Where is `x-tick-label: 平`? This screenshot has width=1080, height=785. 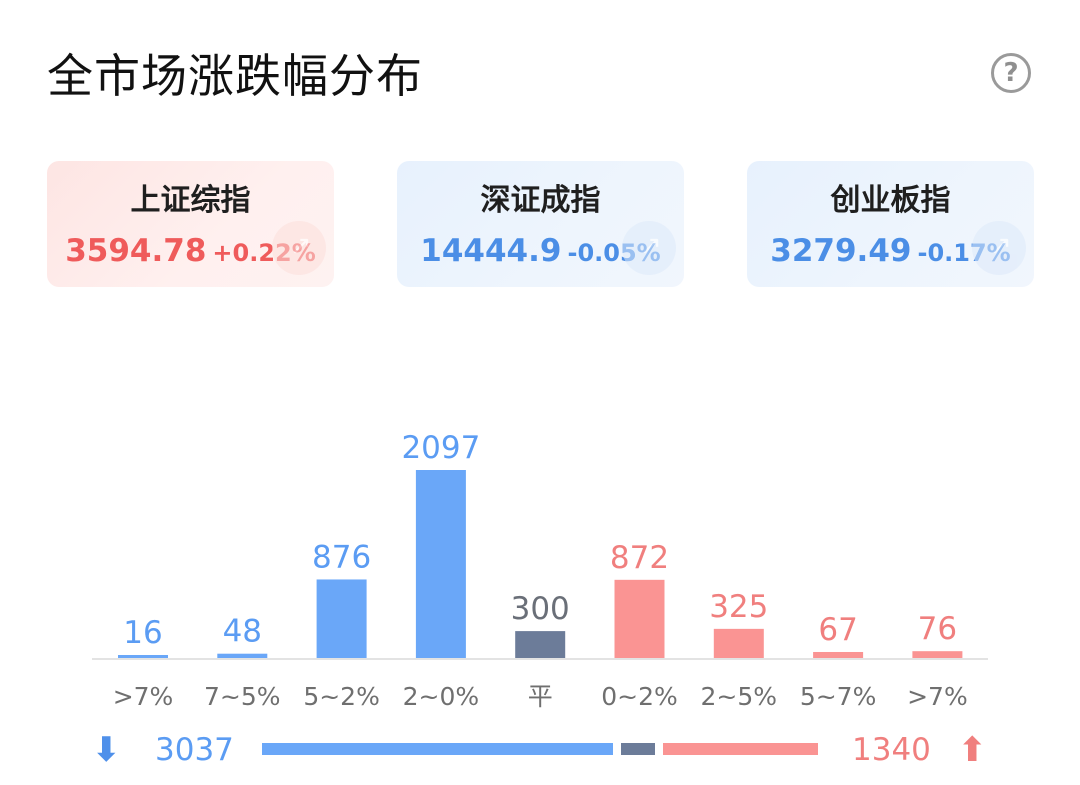
x-tick-label: 平 is located at coordinates (540, 696).